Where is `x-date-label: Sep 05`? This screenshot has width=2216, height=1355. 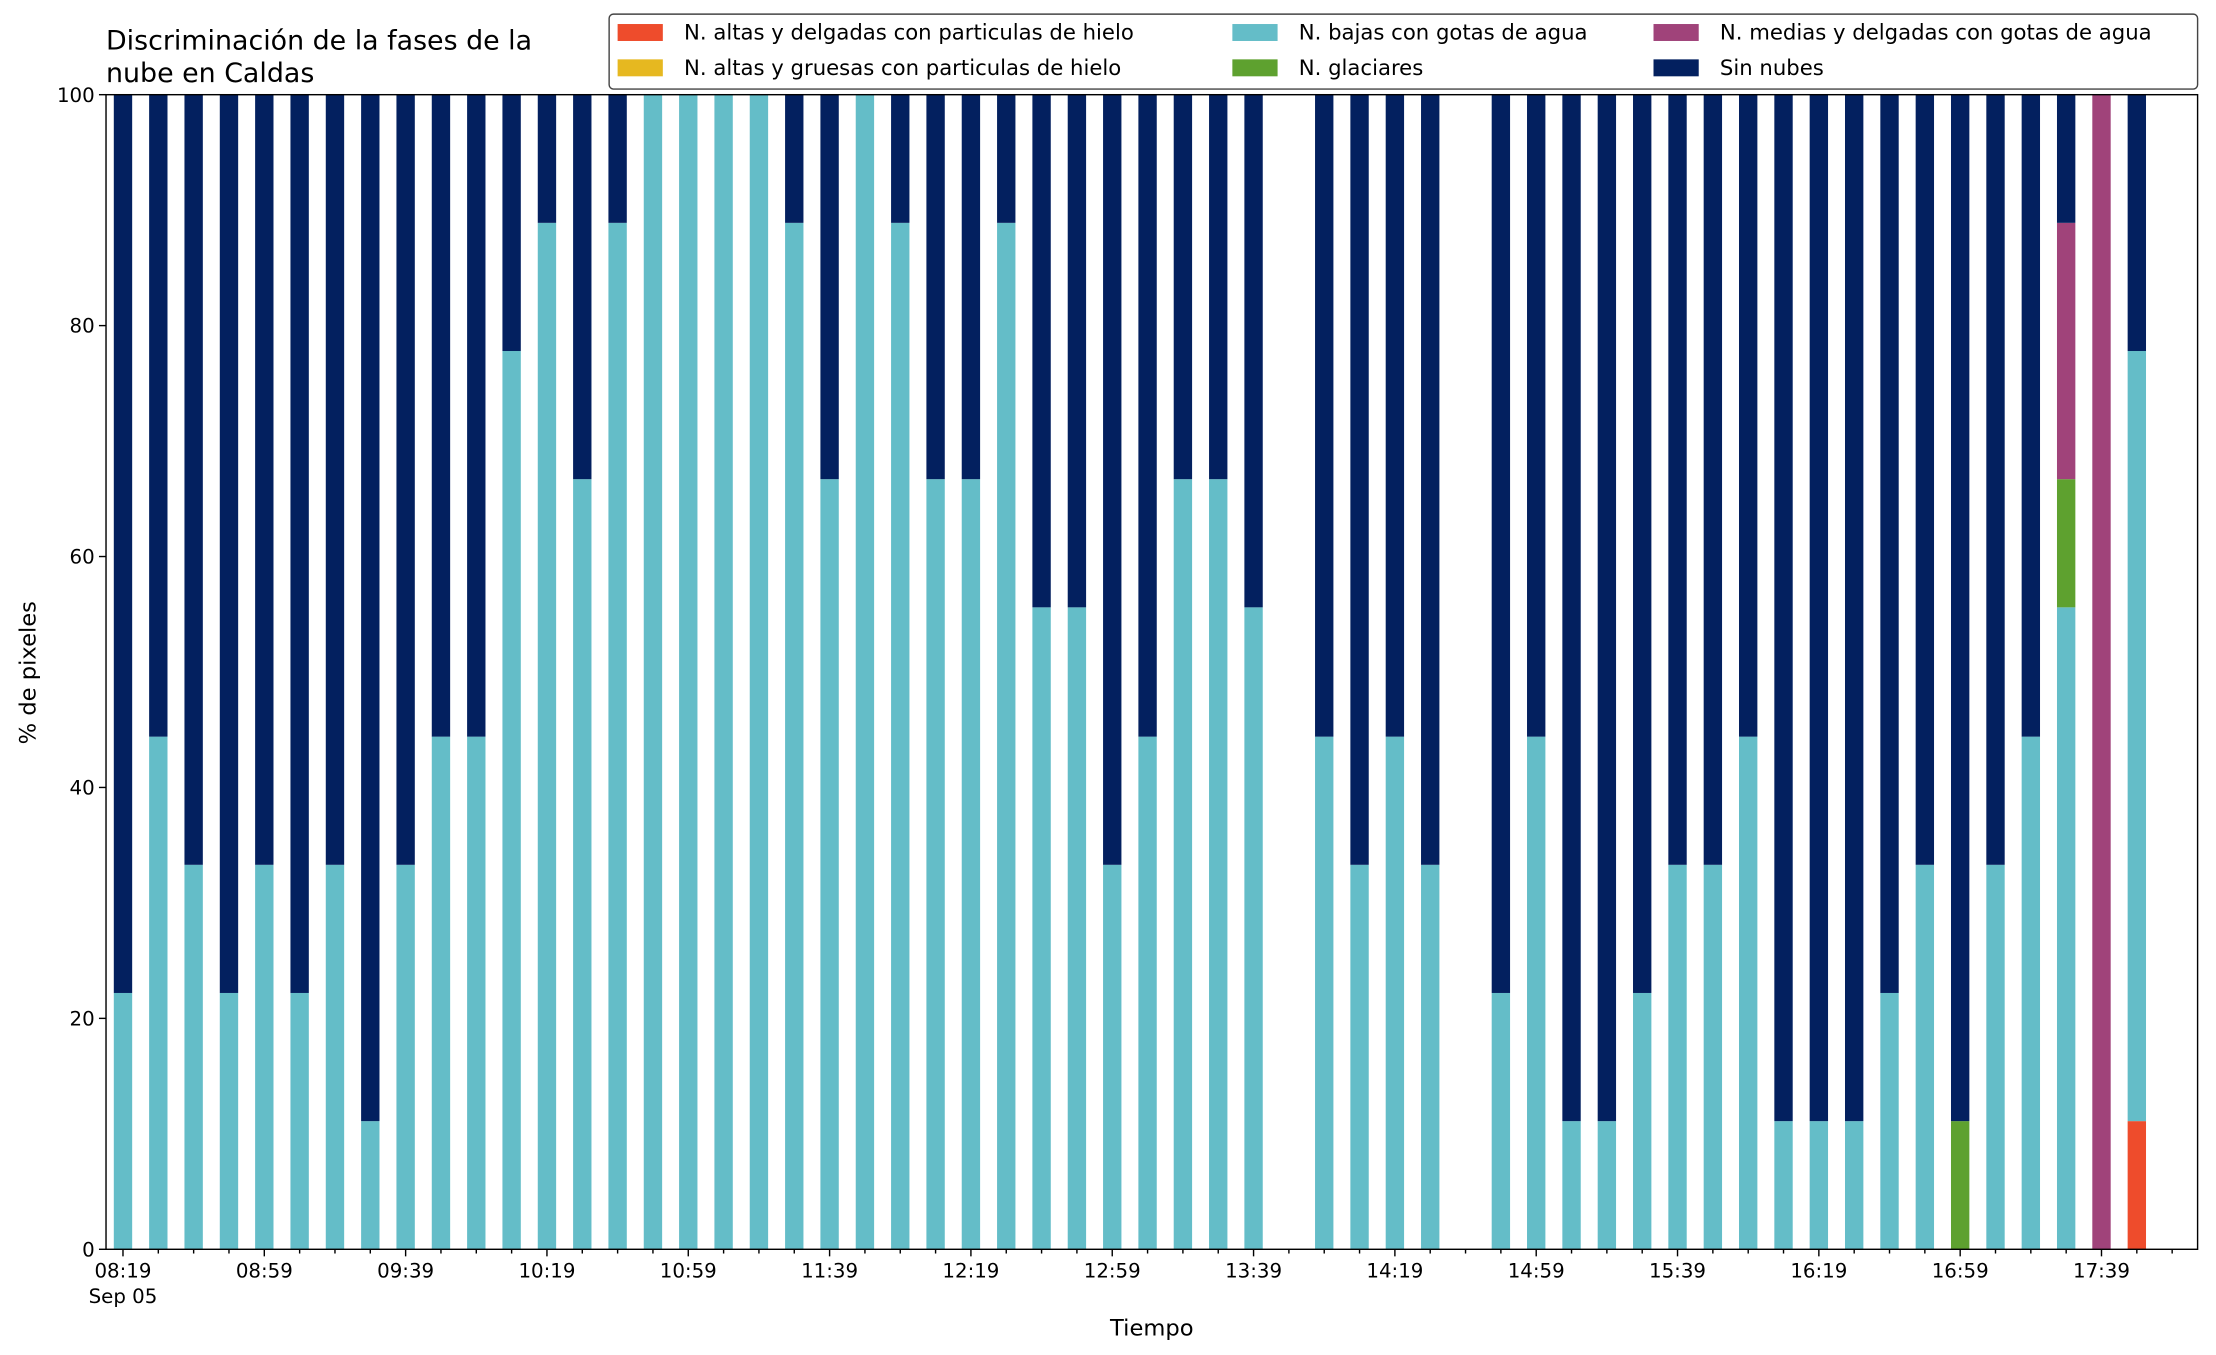 x-date-label: Sep 05 is located at coordinates (123, 1296).